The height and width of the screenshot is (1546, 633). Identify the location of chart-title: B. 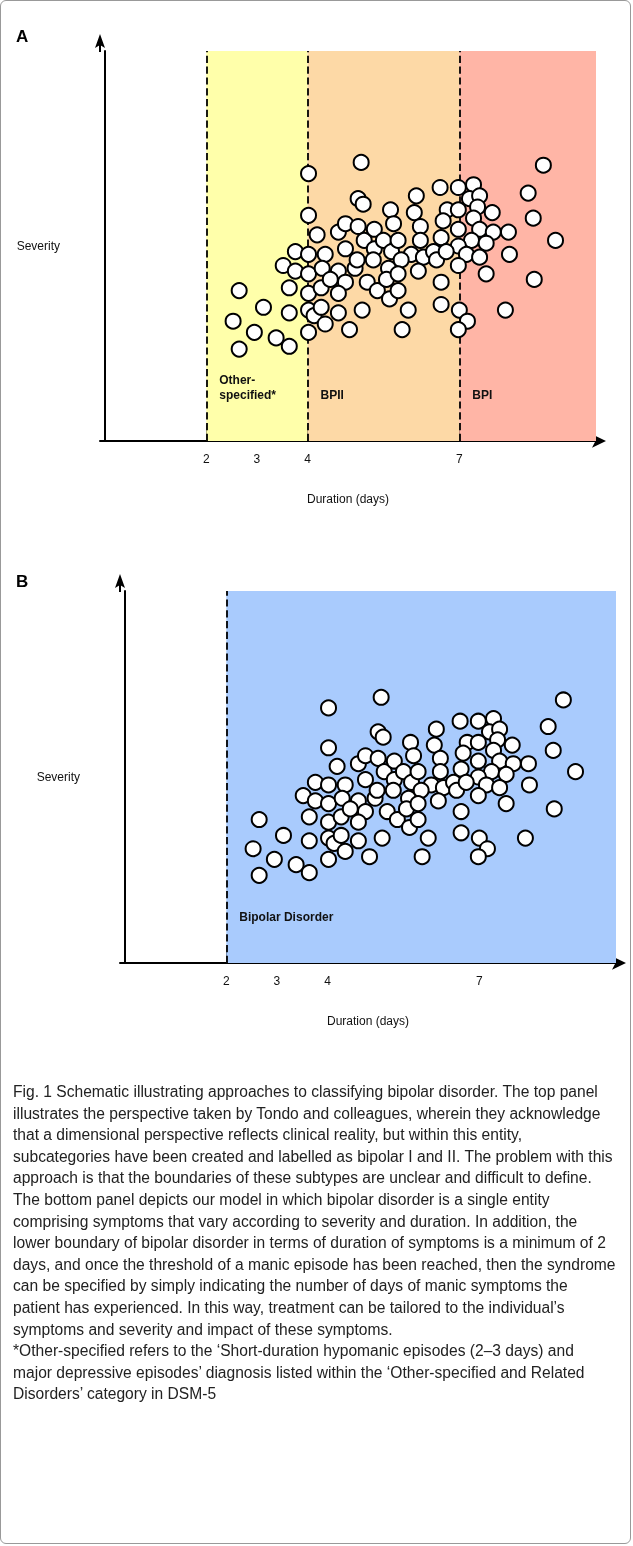
(22, 581).